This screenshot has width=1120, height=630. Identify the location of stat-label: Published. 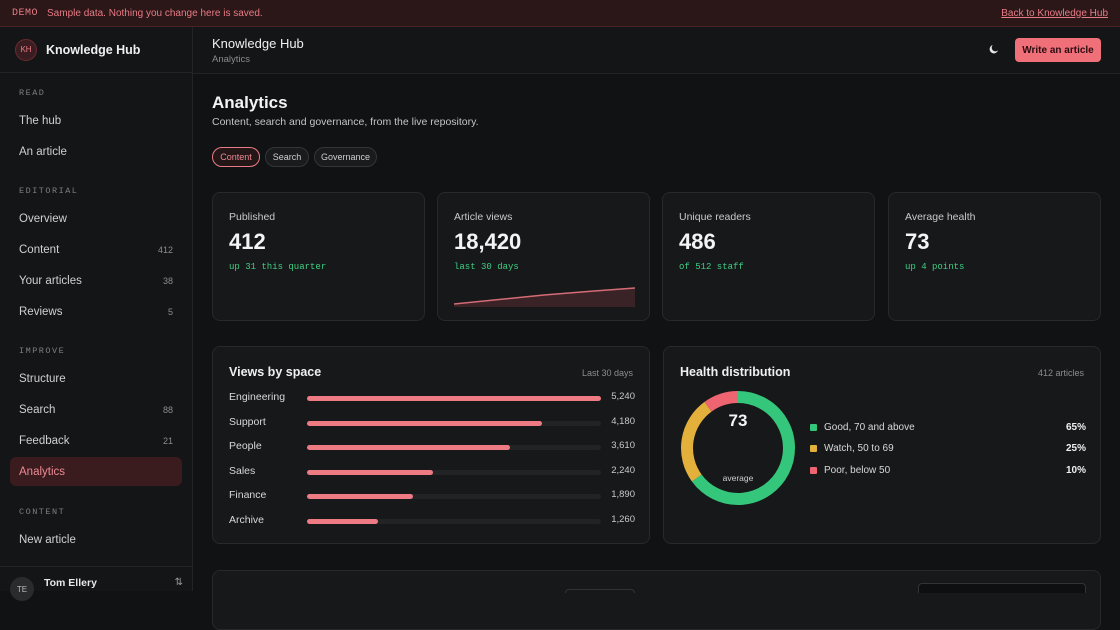
(252, 217).